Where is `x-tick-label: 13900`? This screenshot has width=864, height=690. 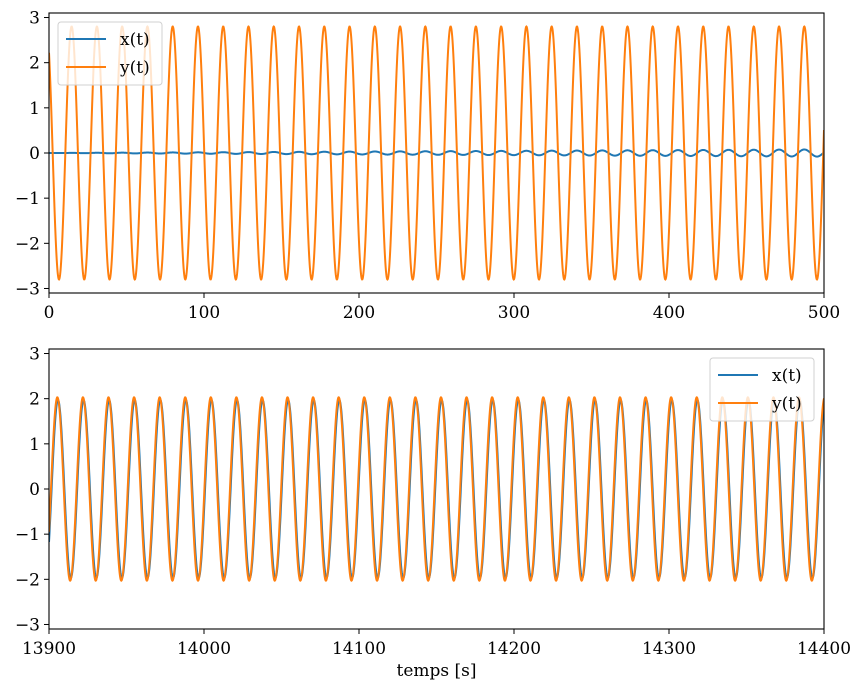
x-tick-label: 13900 is located at coordinates (49, 649).